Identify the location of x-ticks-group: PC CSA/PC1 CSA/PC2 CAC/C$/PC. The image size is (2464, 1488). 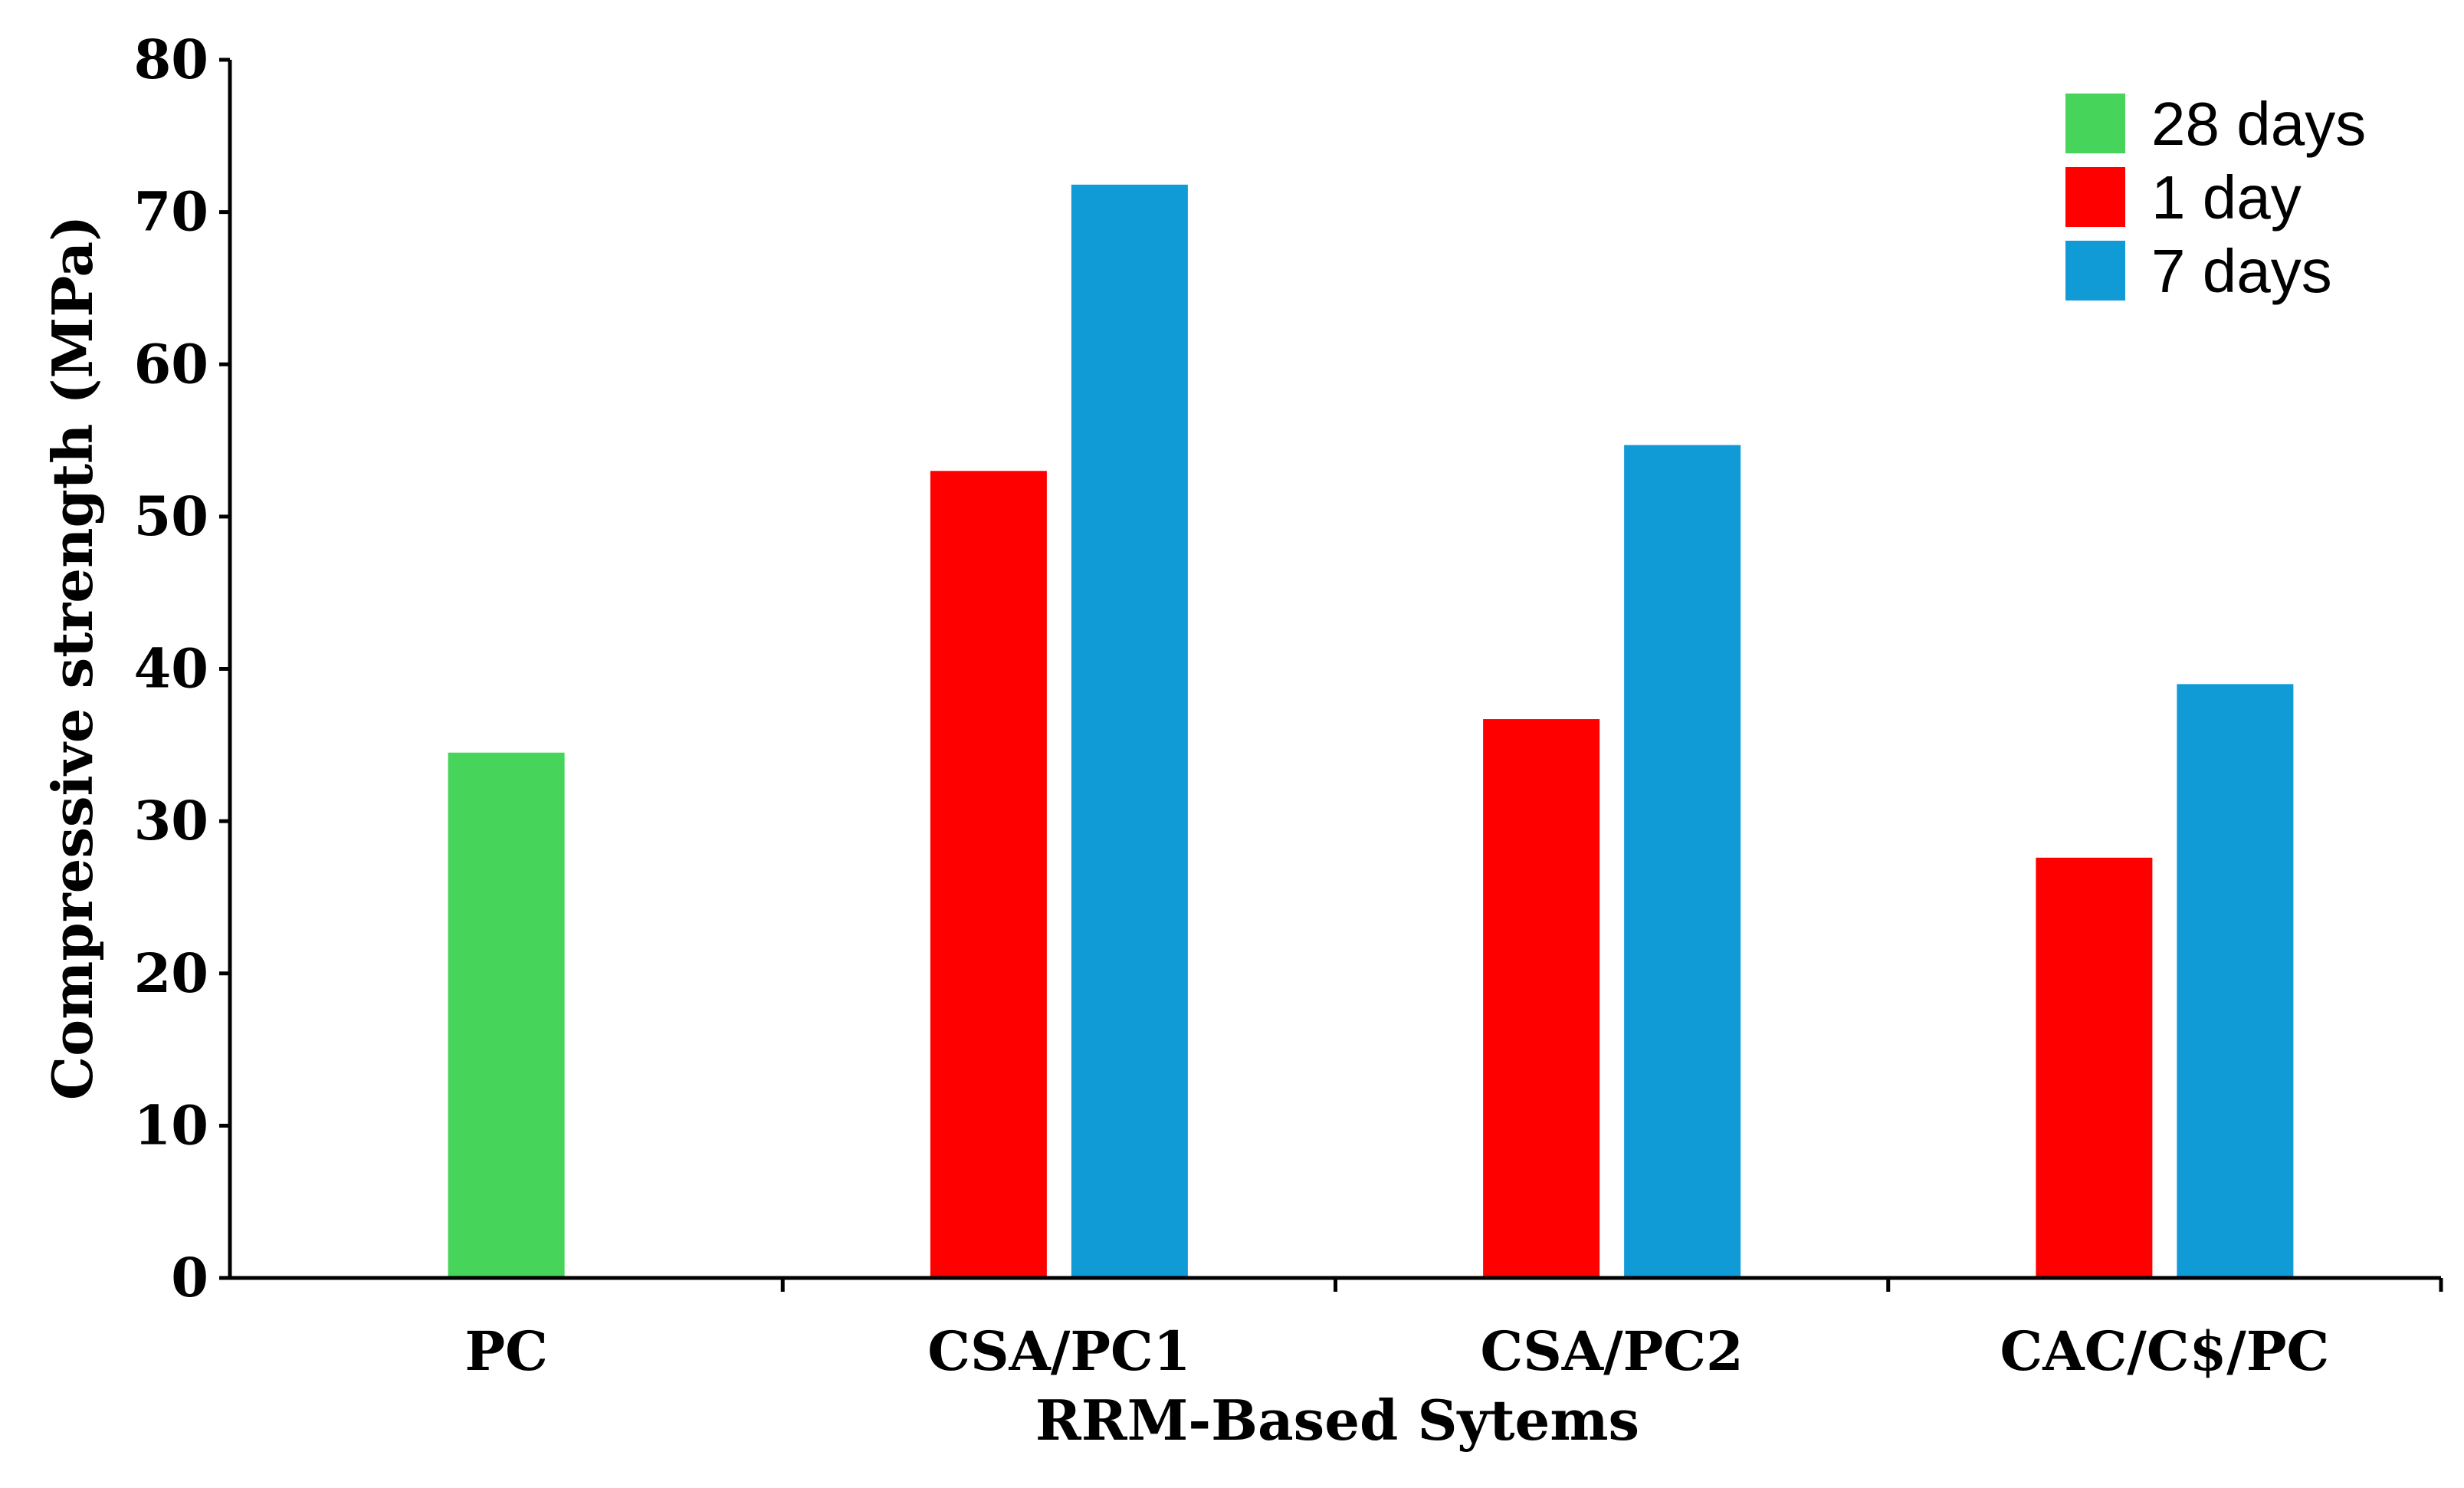
(1453, 1330).